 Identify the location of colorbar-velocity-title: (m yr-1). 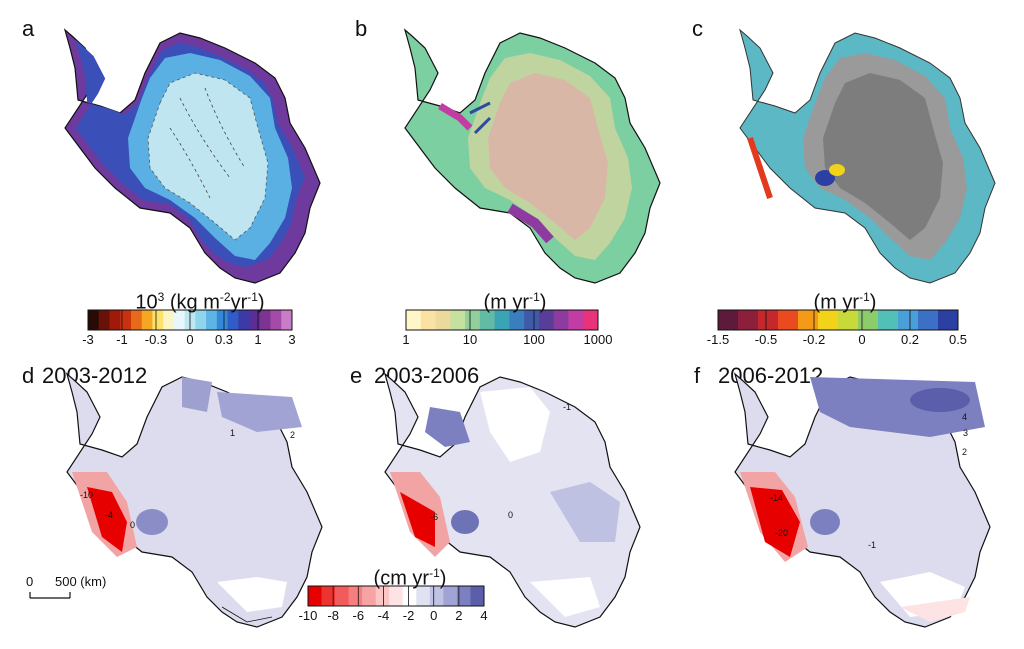
(515, 302).